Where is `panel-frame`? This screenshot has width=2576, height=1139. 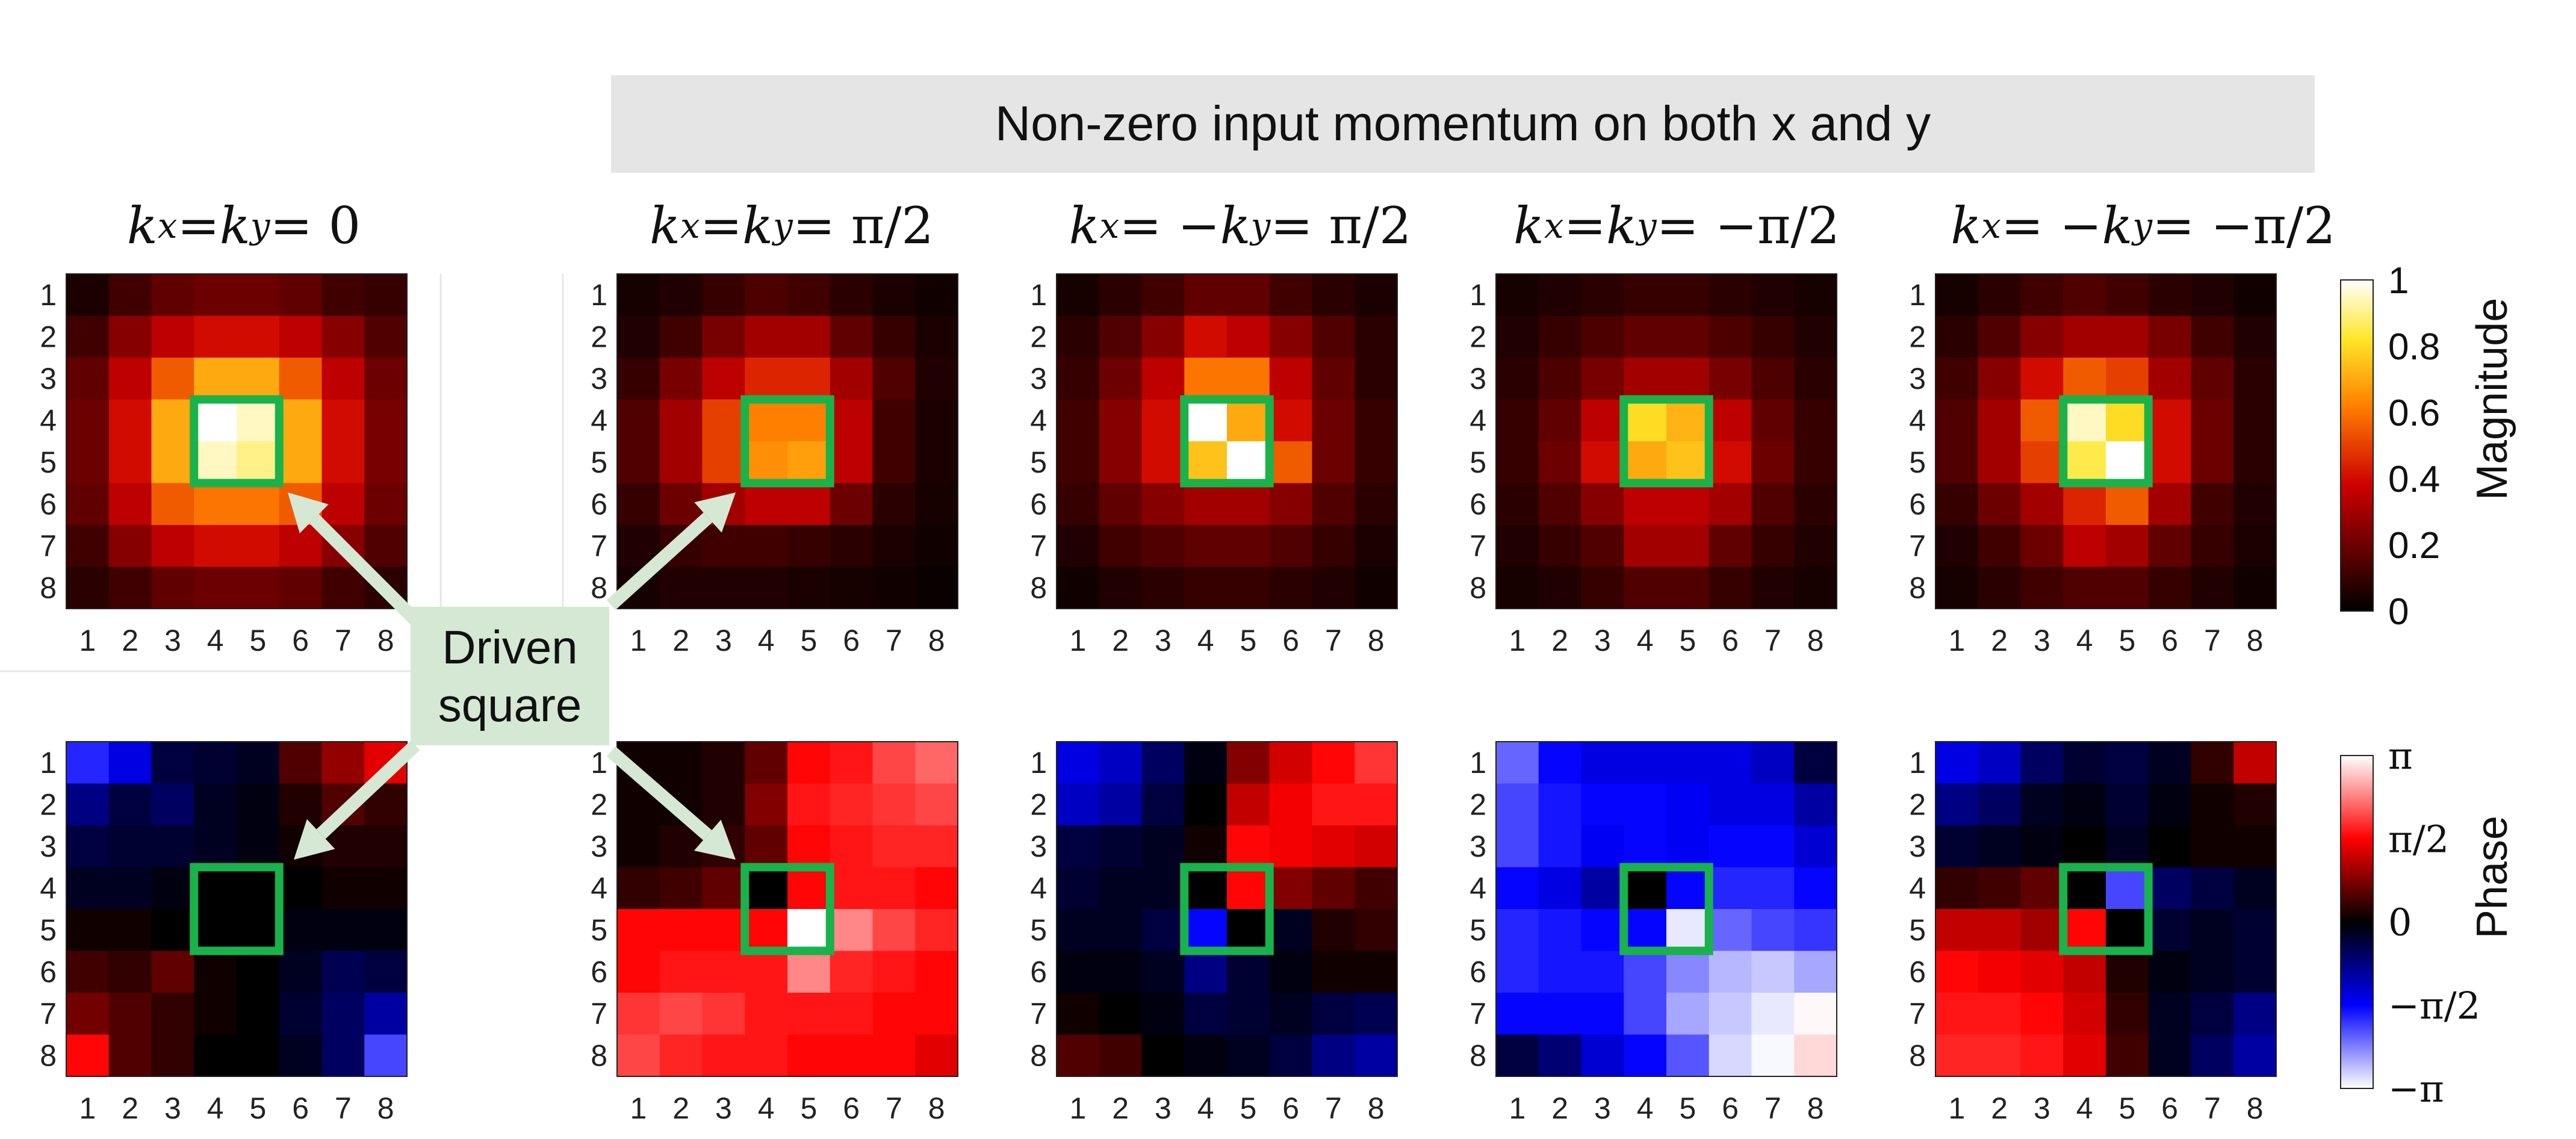 panel-frame is located at coordinates (787, 441).